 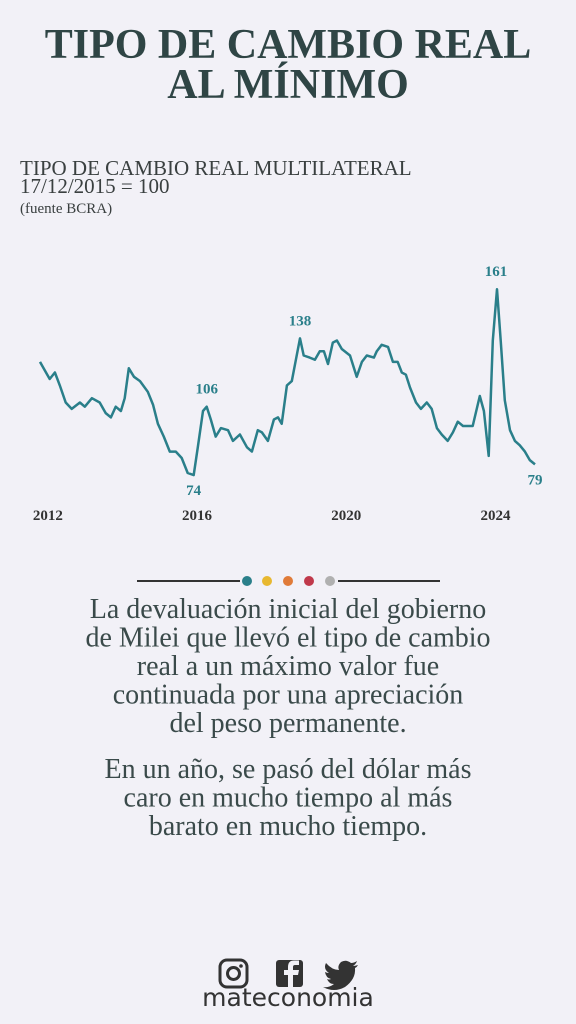 What do you see at coordinates (496, 272) in the screenshot?
I see `data-label: 161` at bounding box center [496, 272].